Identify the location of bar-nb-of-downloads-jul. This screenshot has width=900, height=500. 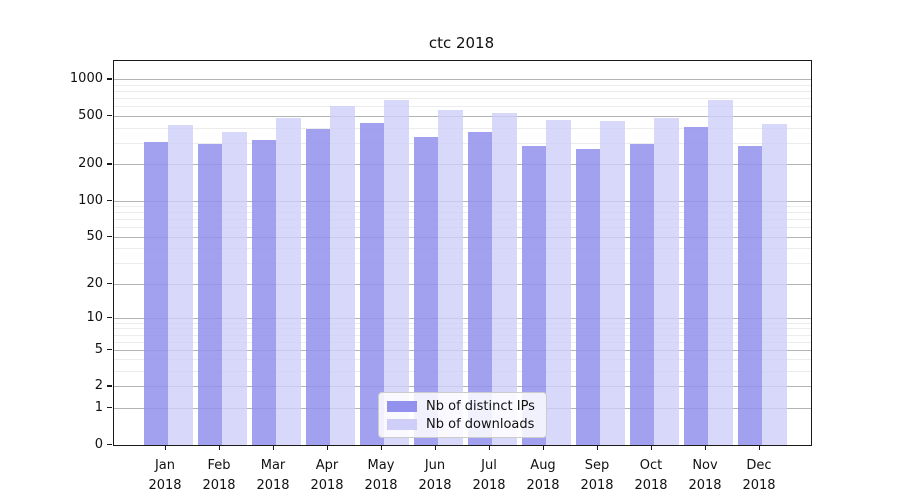
(504, 278).